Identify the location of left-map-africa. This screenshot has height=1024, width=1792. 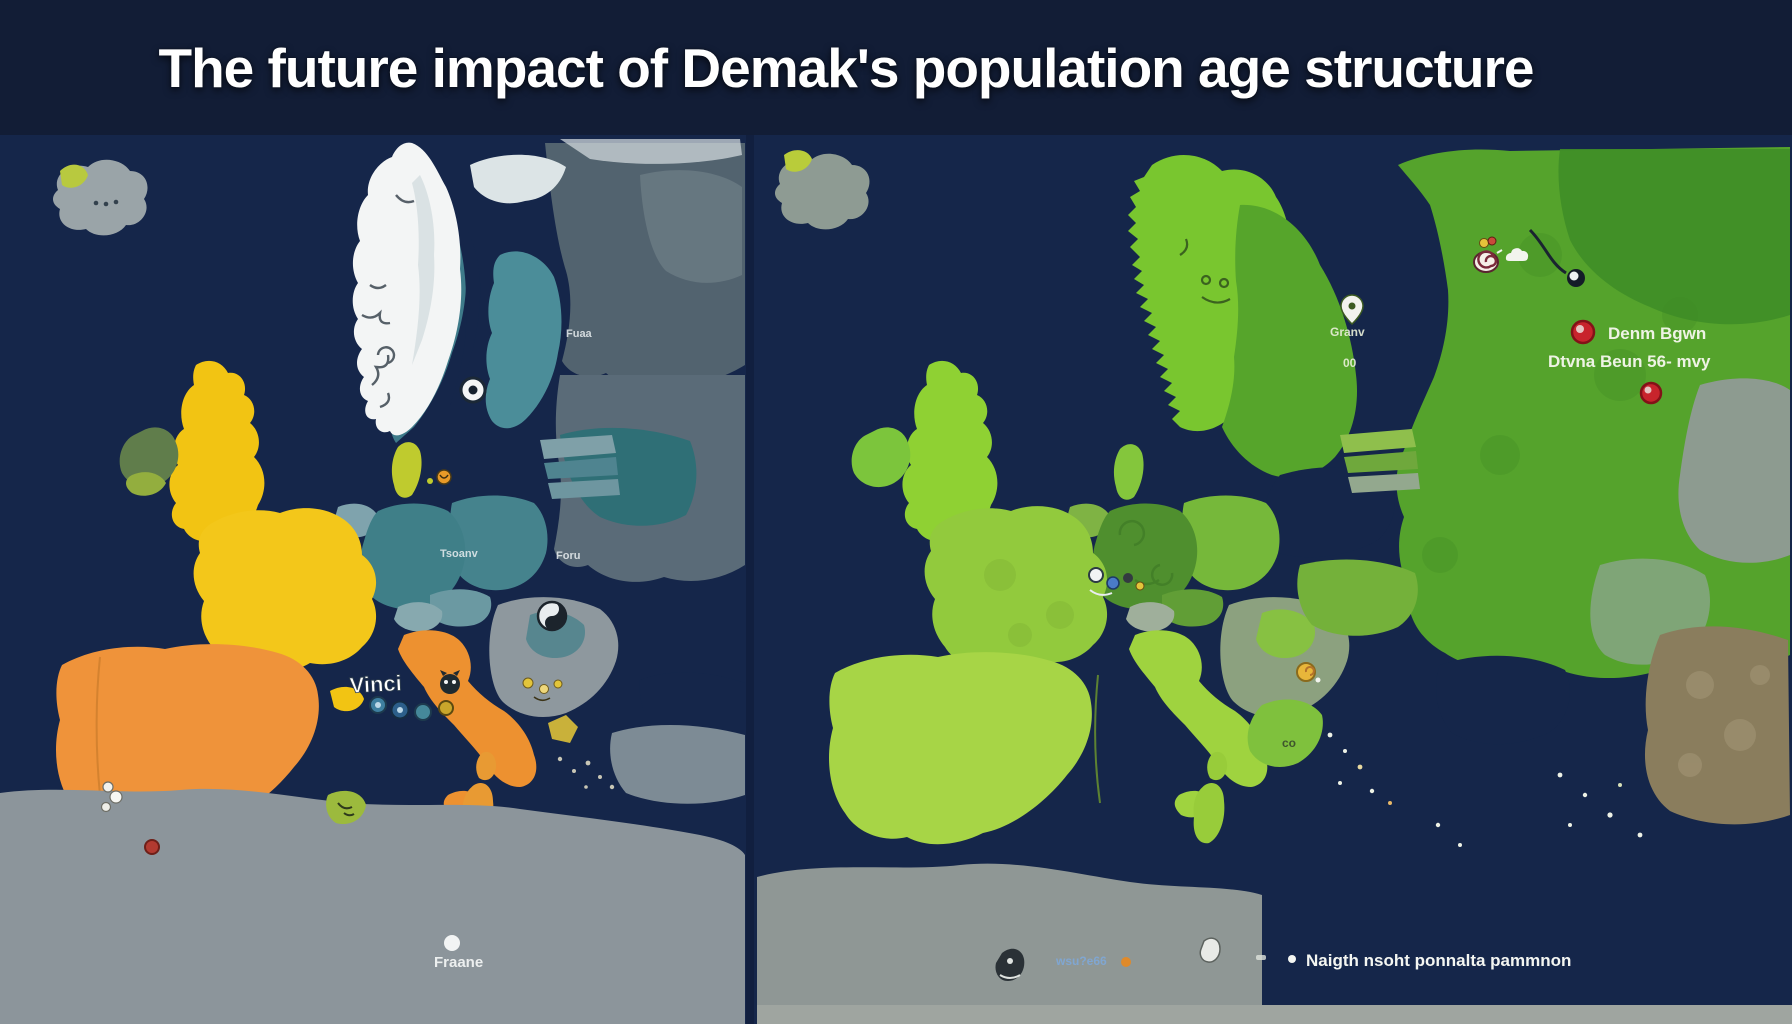
(372, 906).